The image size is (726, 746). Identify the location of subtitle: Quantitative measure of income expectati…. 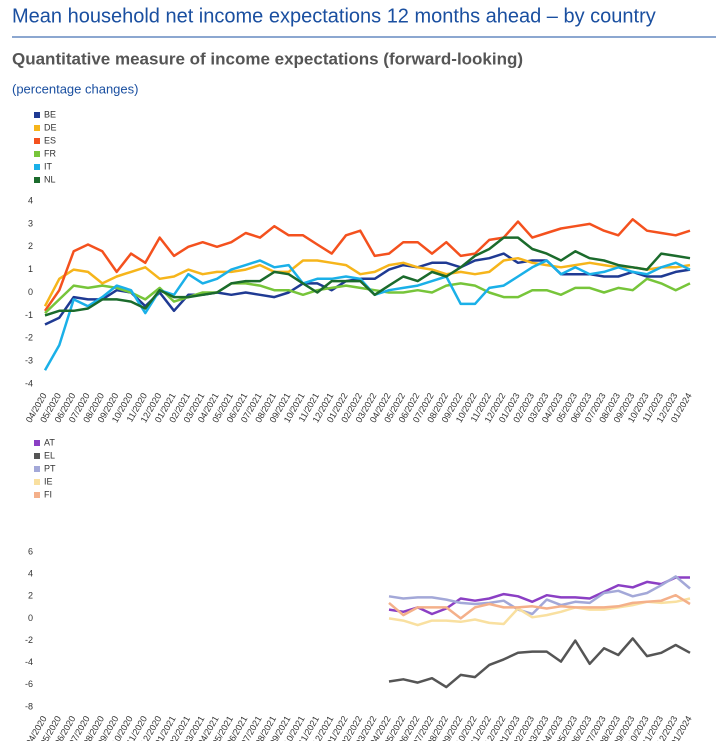
(267, 58).